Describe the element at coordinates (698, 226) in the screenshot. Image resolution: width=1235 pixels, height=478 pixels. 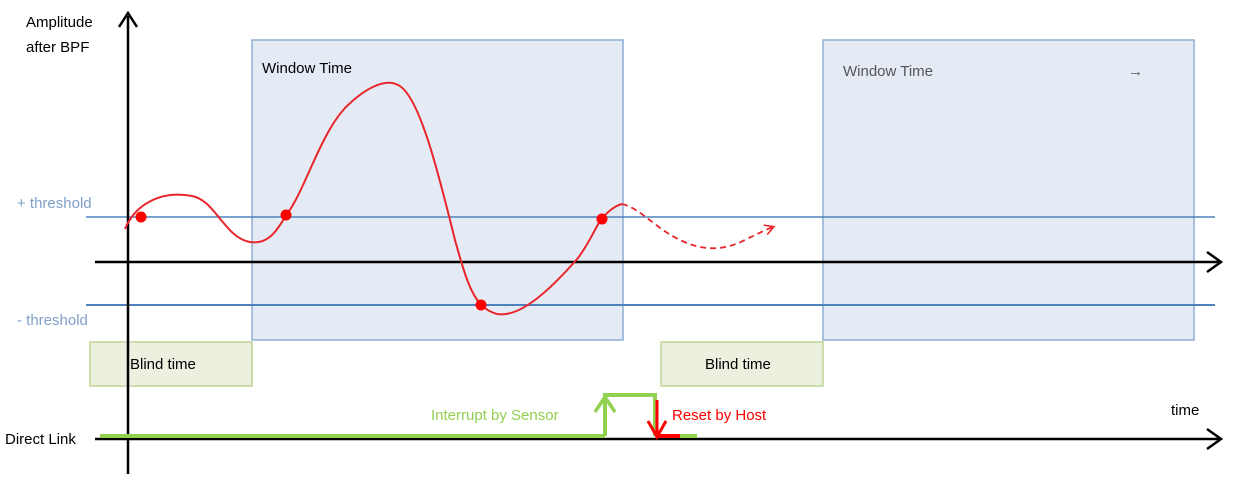
I see `signal-projected-dashed` at that location.